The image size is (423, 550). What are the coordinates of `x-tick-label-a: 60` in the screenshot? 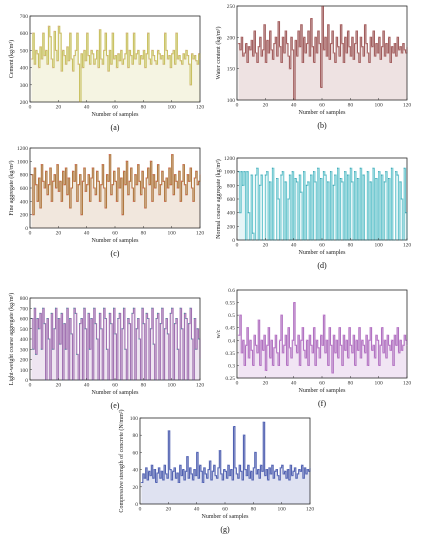 It's located at (115, 108).